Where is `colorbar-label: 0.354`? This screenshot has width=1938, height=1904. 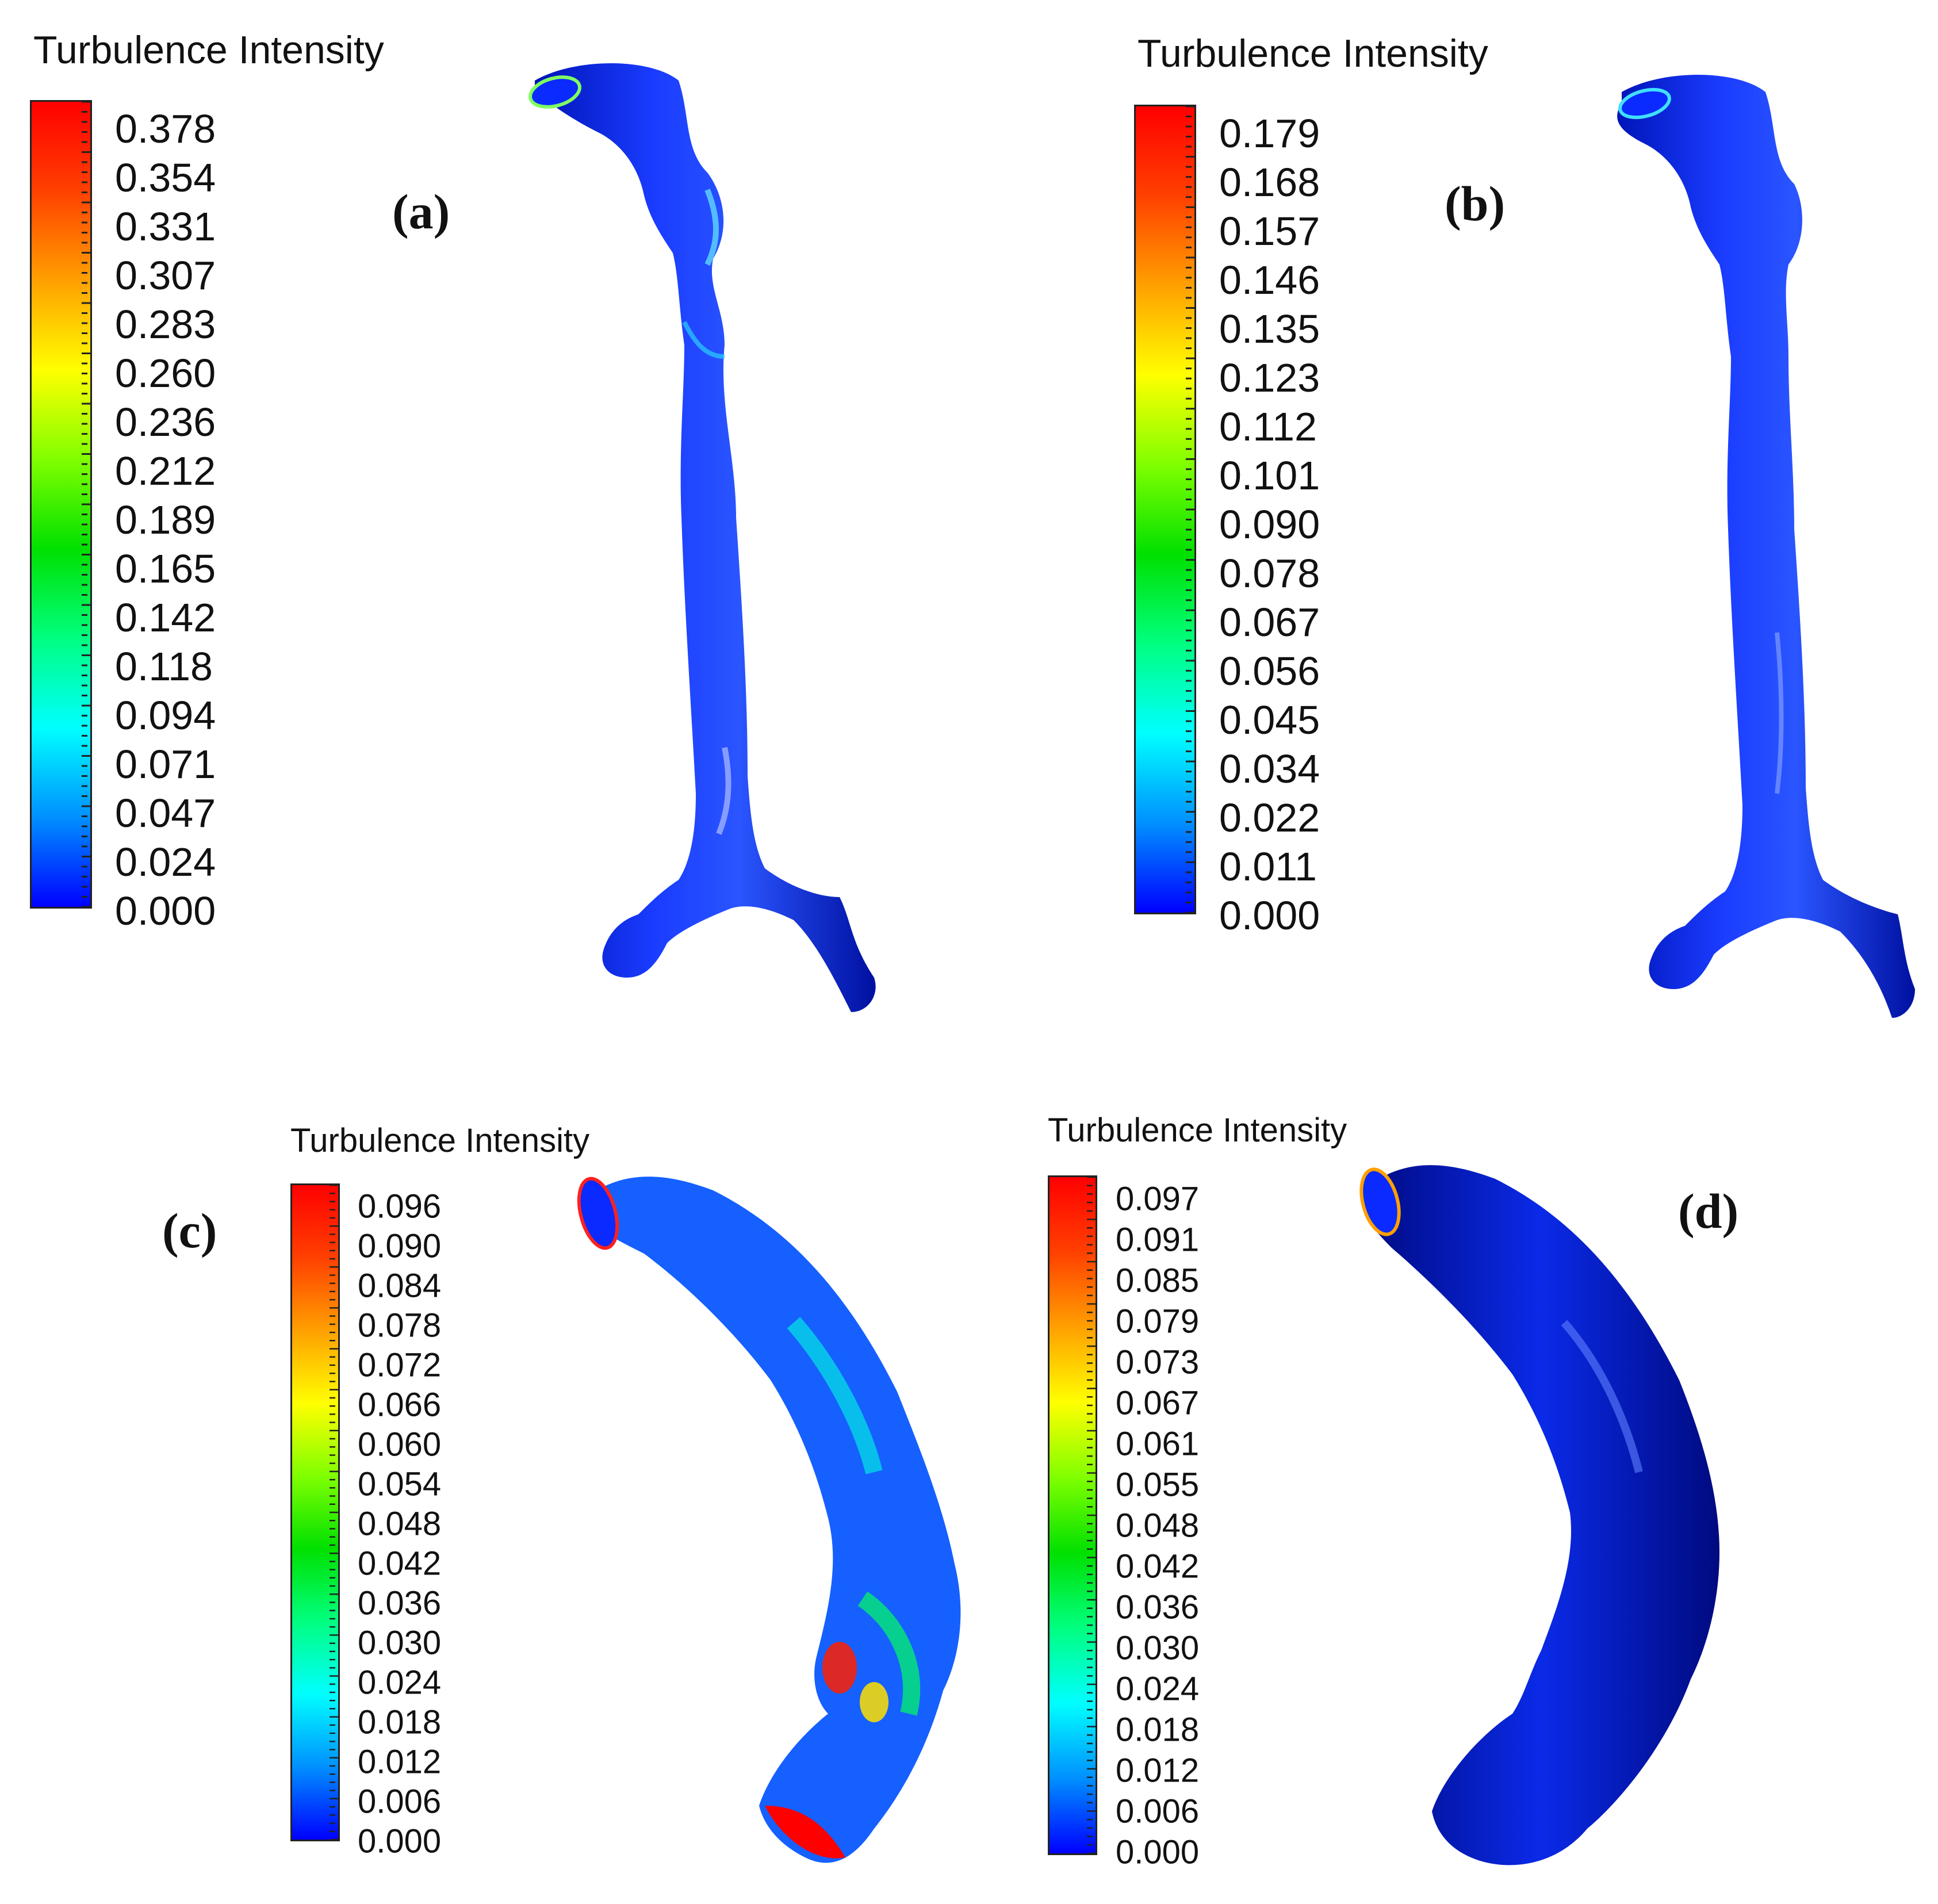 colorbar-label: 0.354 is located at coordinates (165, 177).